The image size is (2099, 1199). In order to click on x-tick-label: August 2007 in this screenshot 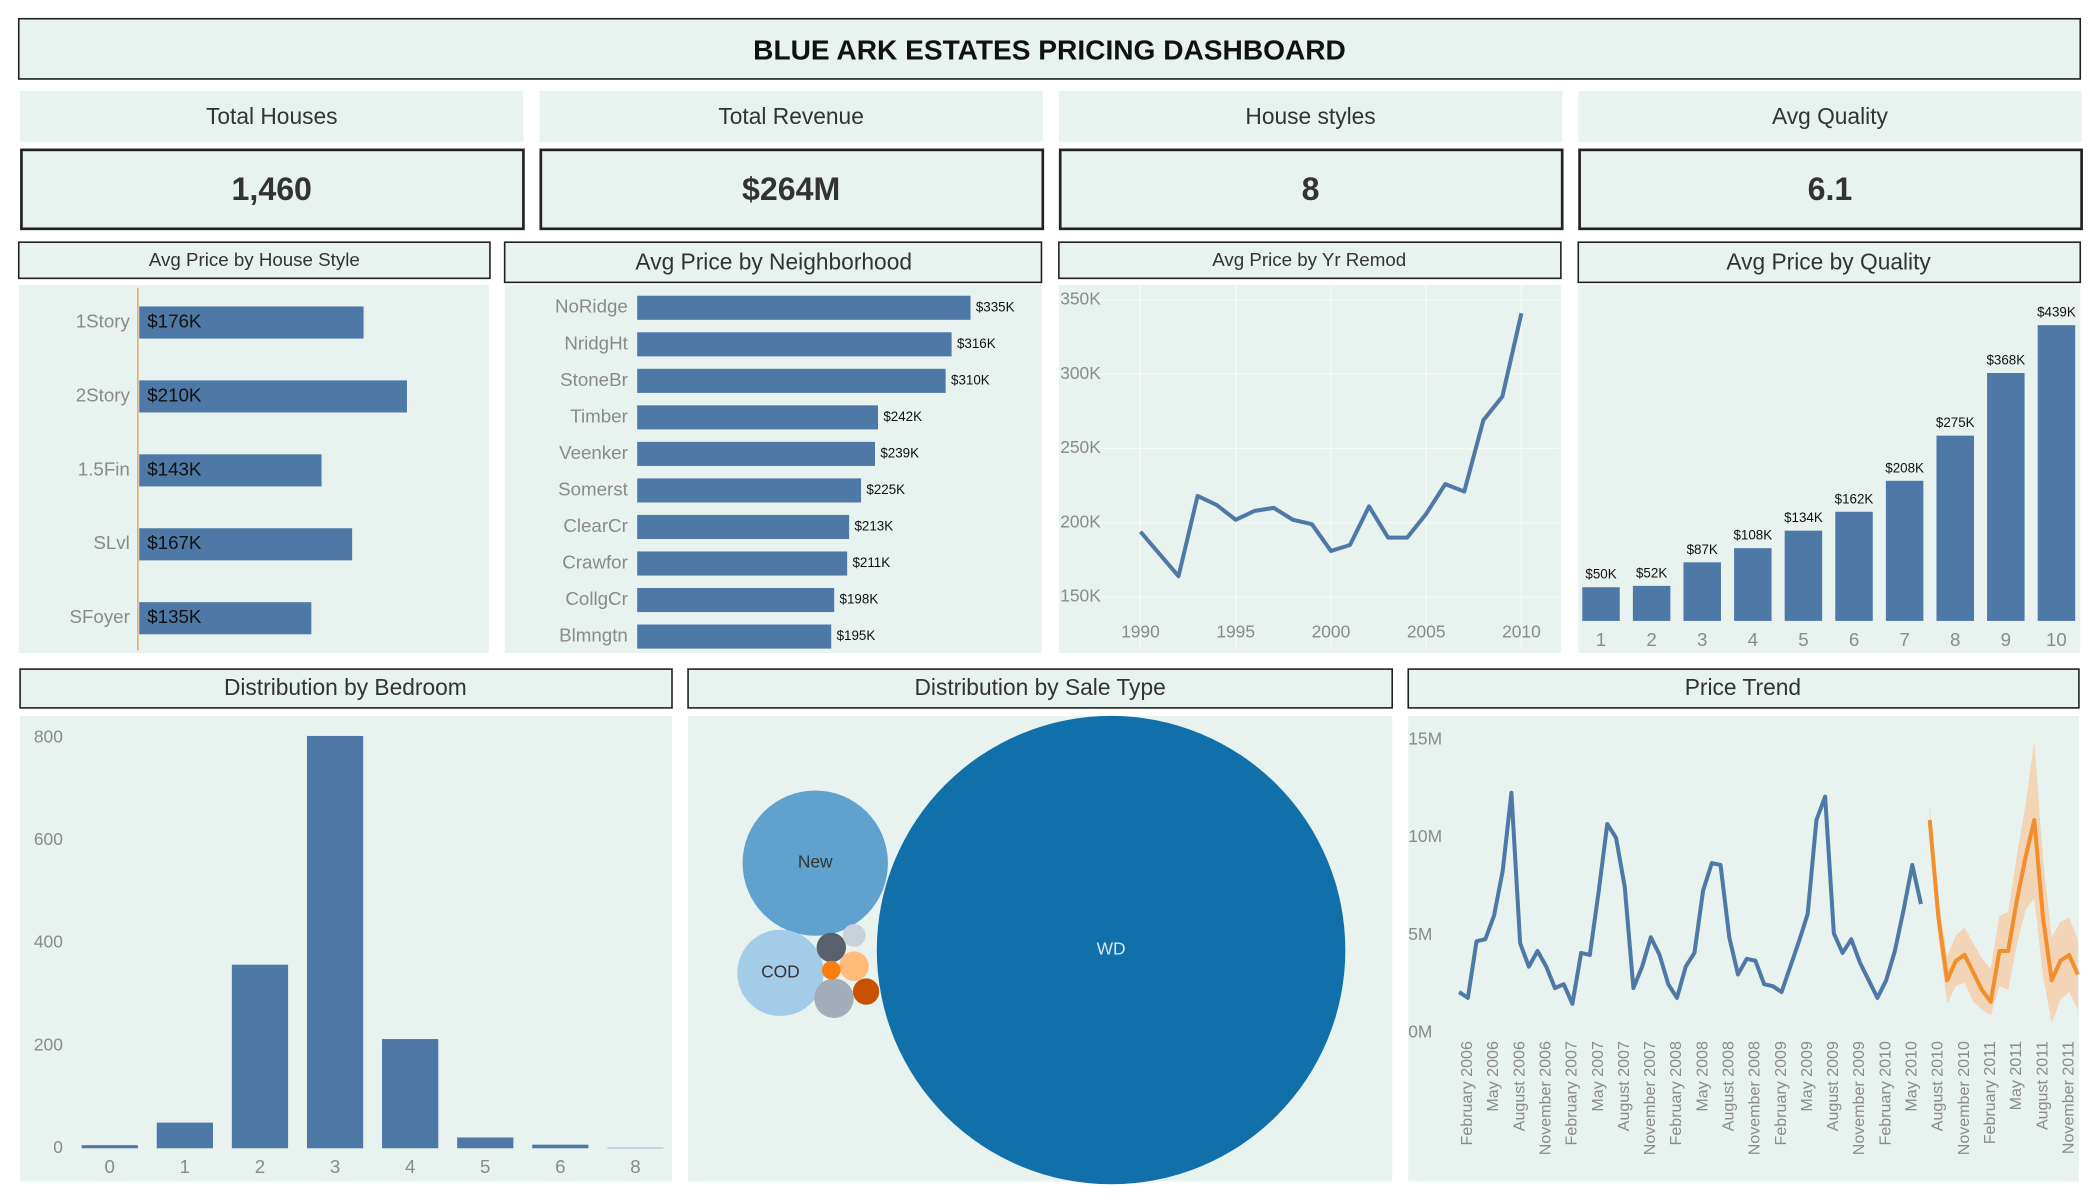, I will do `click(1624, 1086)`.